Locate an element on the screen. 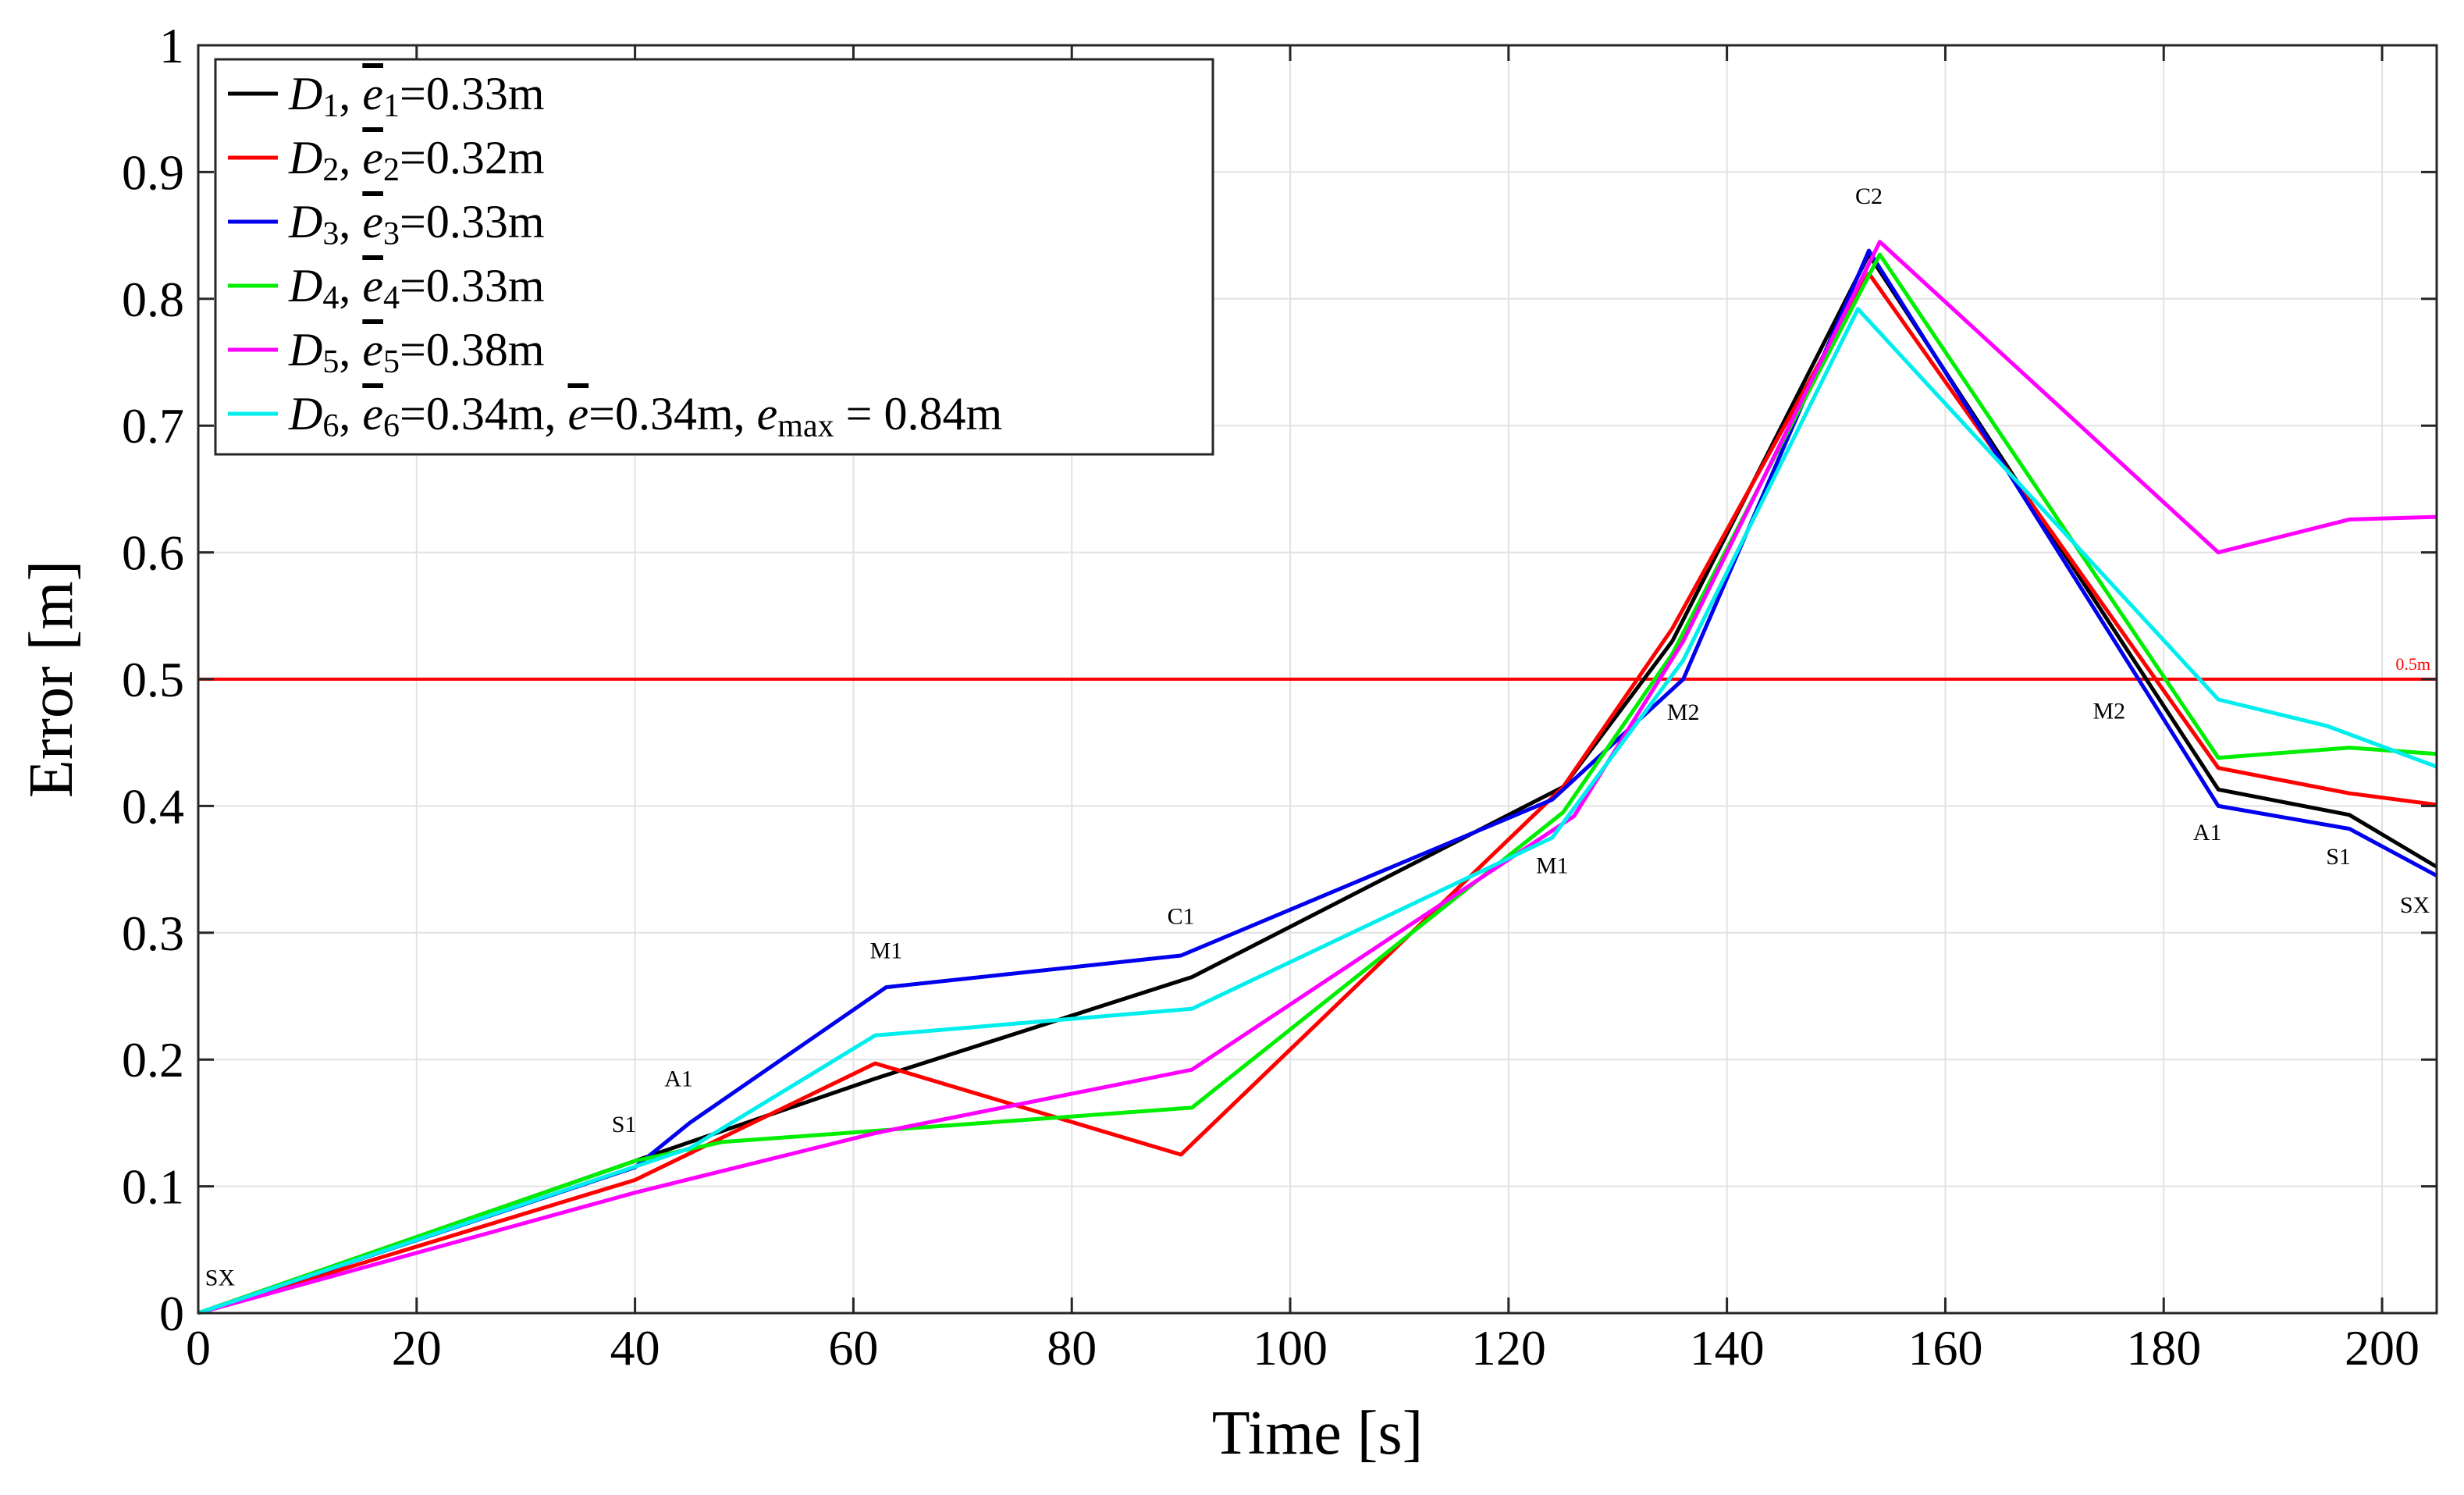 The image size is (2464, 1495). y-tick-label: 0.3 is located at coordinates (153, 933).